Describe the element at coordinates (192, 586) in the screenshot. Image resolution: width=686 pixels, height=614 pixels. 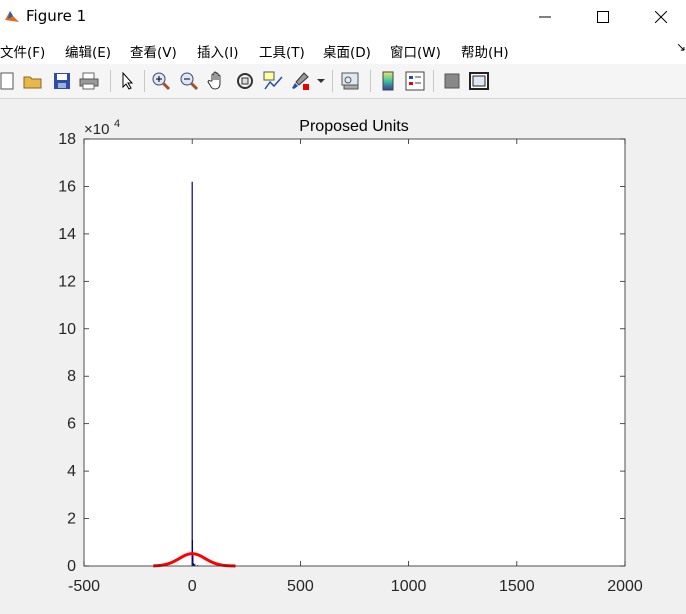
I see `x-tick-label-1: 0` at that location.